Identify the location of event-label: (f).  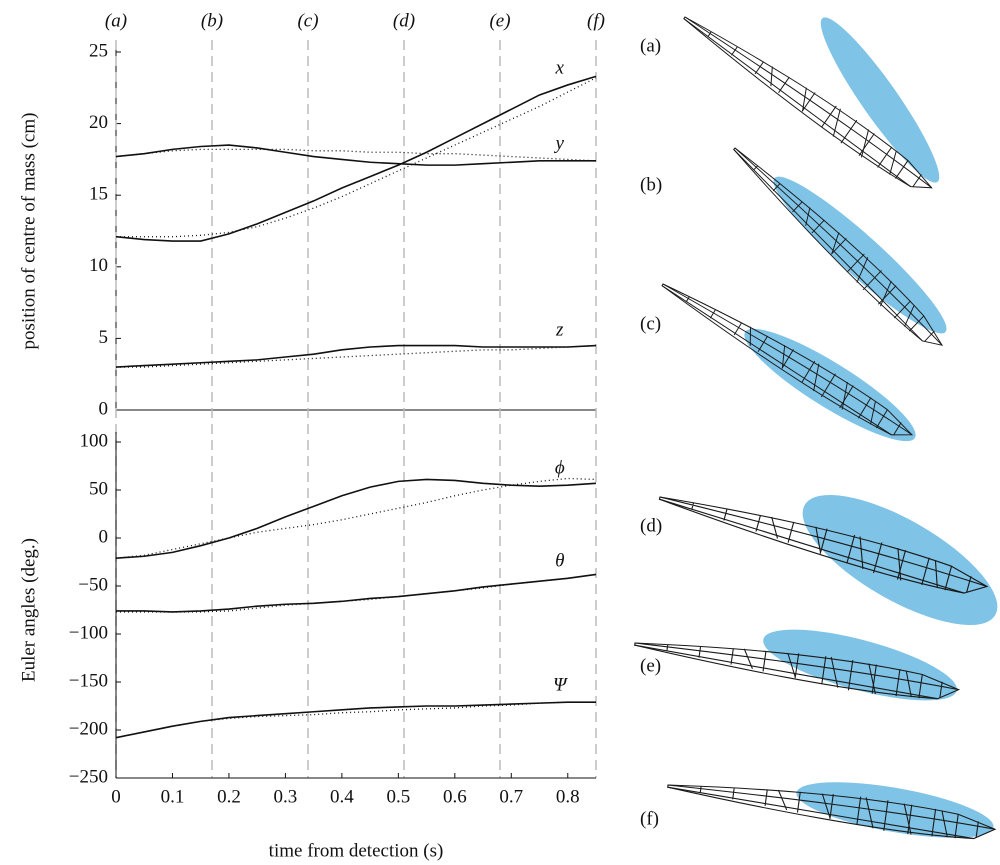
(596, 20).